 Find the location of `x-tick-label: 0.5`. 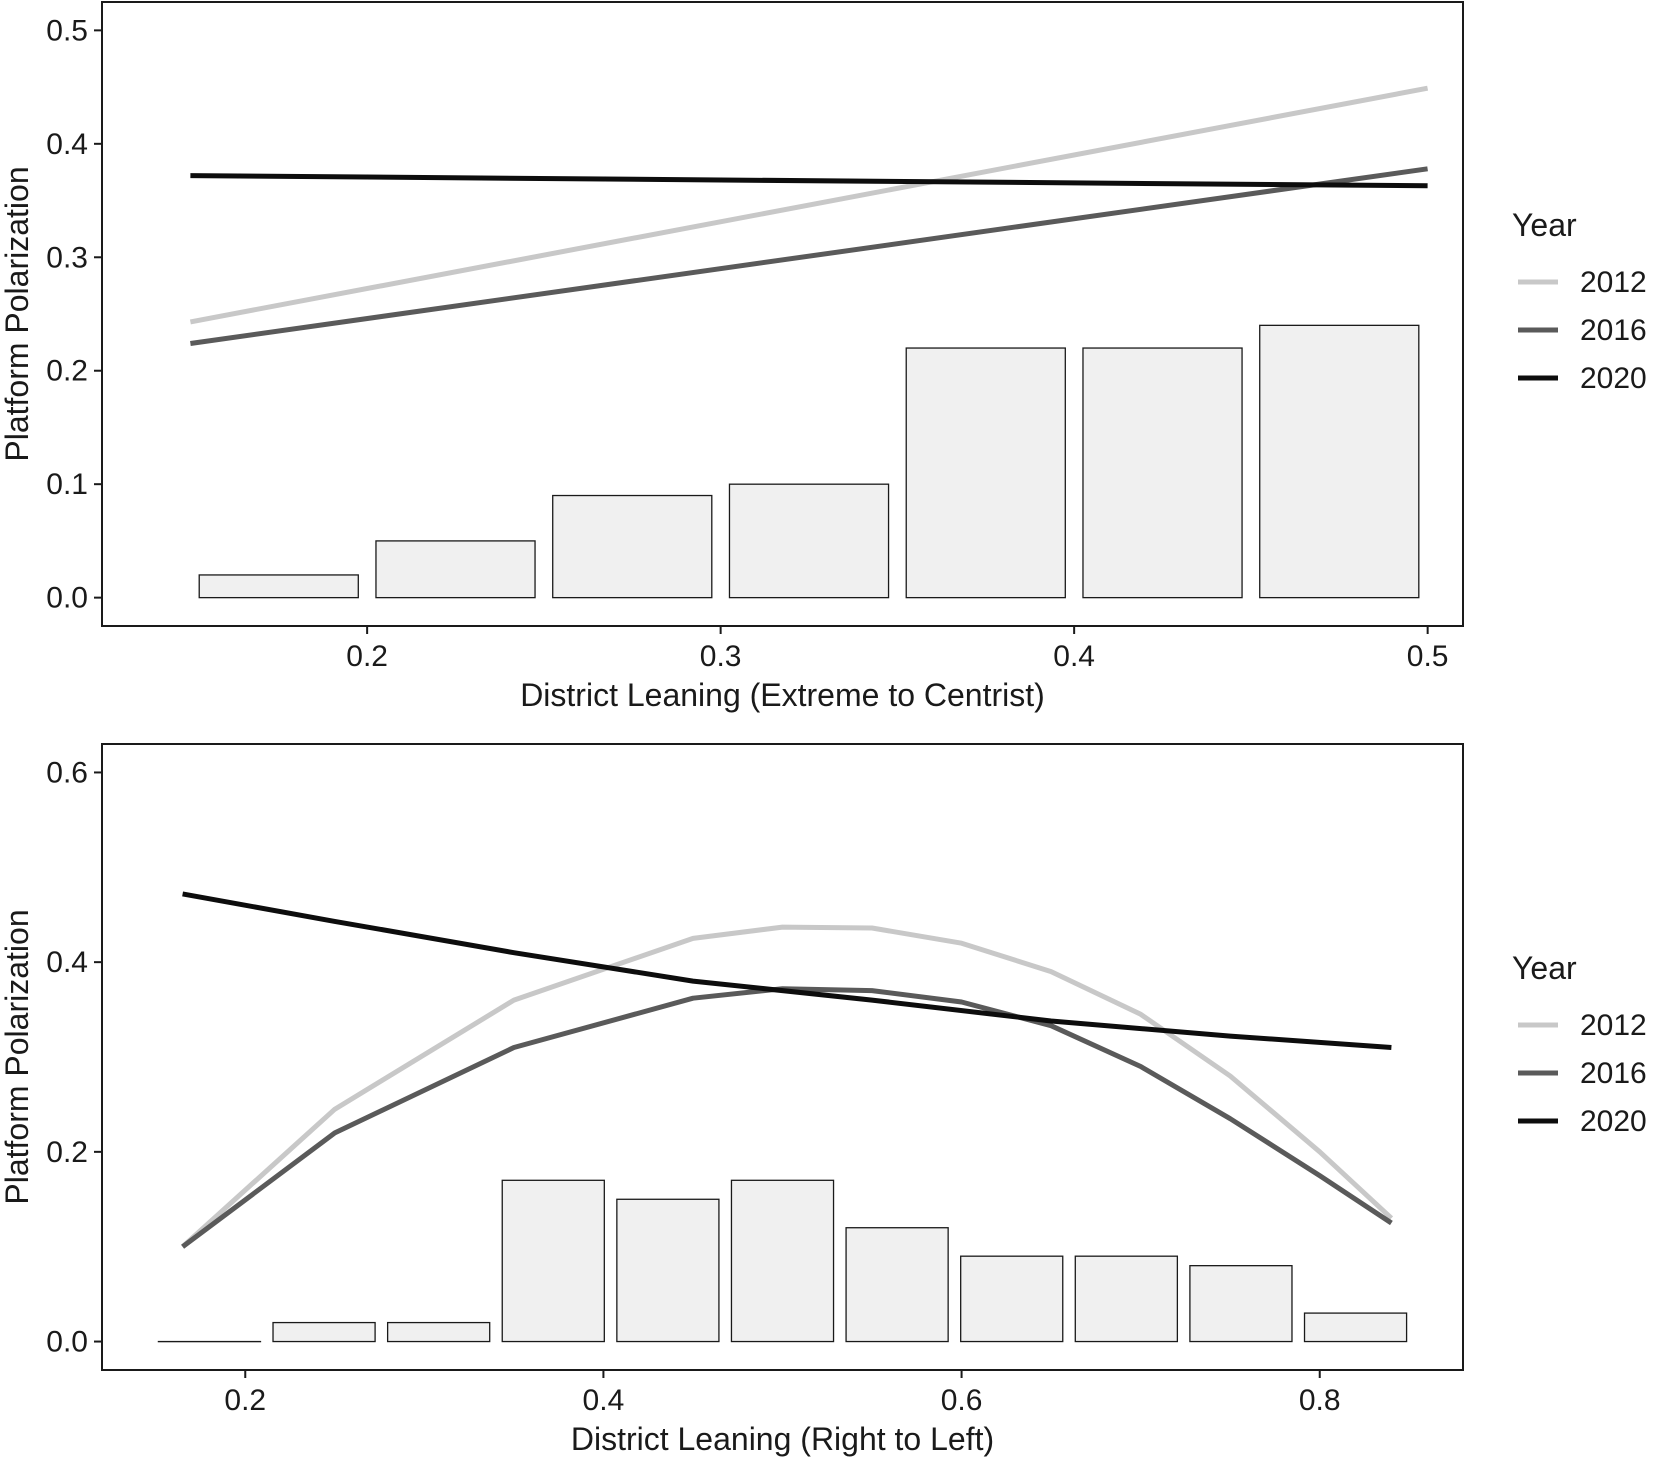

x-tick-label: 0.5 is located at coordinates (1428, 656).